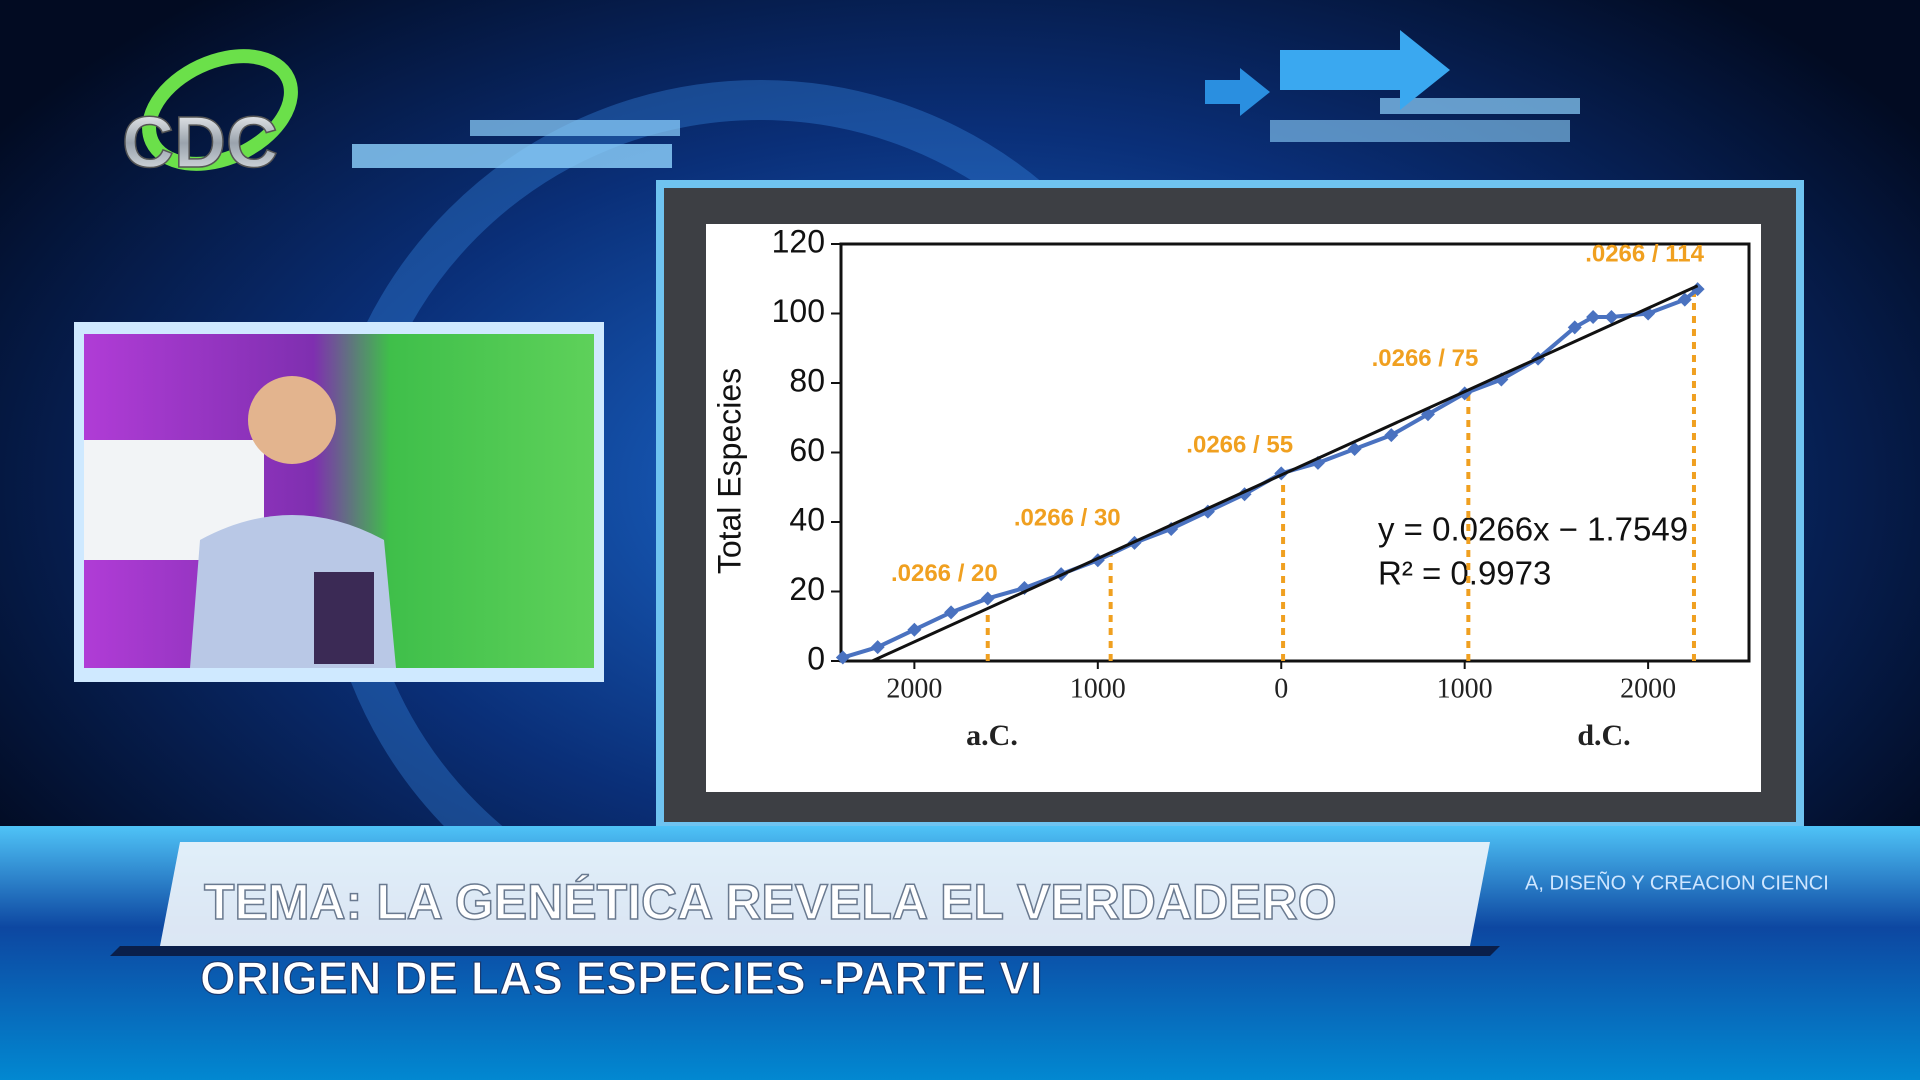  I want to click on banner-rule, so click(805, 951).